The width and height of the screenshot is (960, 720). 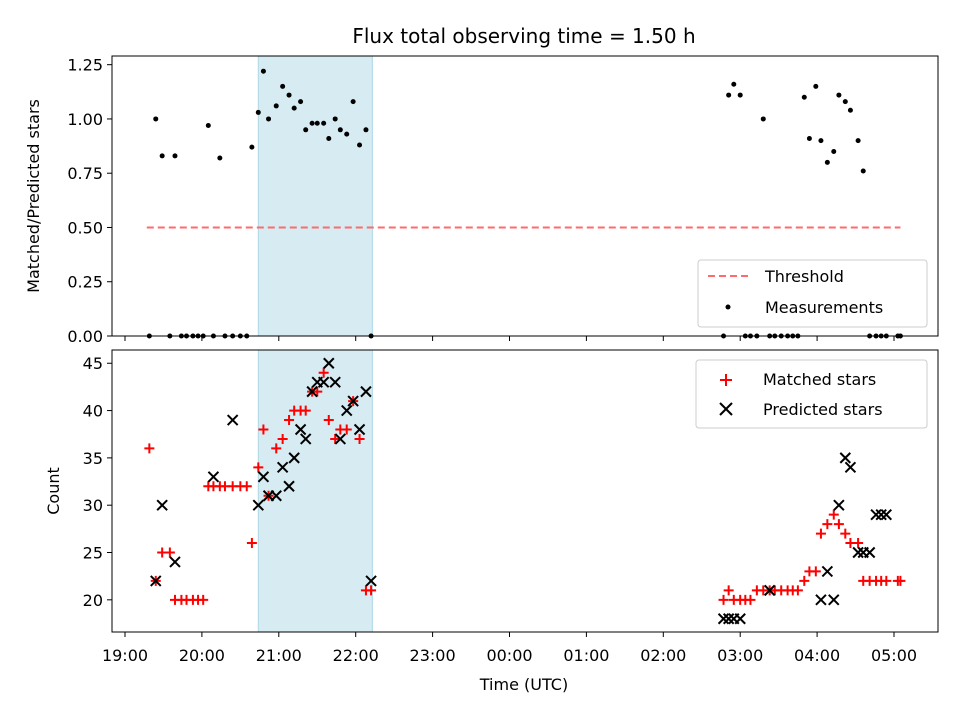 I want to click on x-tick-label: 20:00, so click(x=202, y=655).